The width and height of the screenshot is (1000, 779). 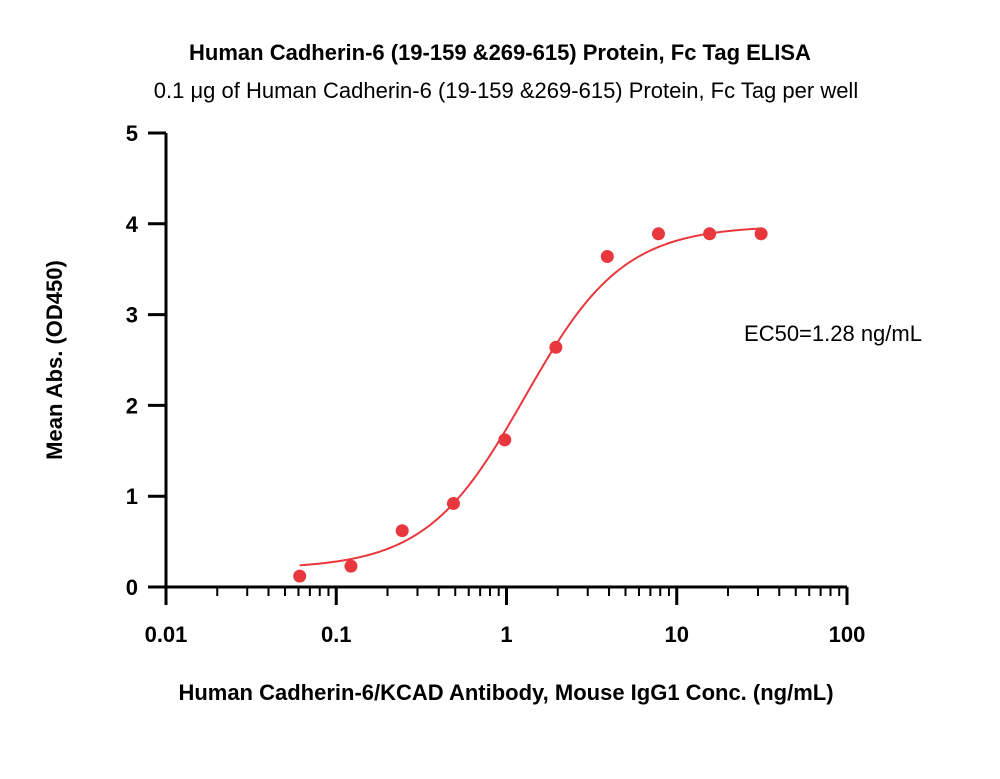 What do you see at coordinates (677, 634) in the screenshot?
I see `x-tick-label: 10` at bounding box center [677, 634].